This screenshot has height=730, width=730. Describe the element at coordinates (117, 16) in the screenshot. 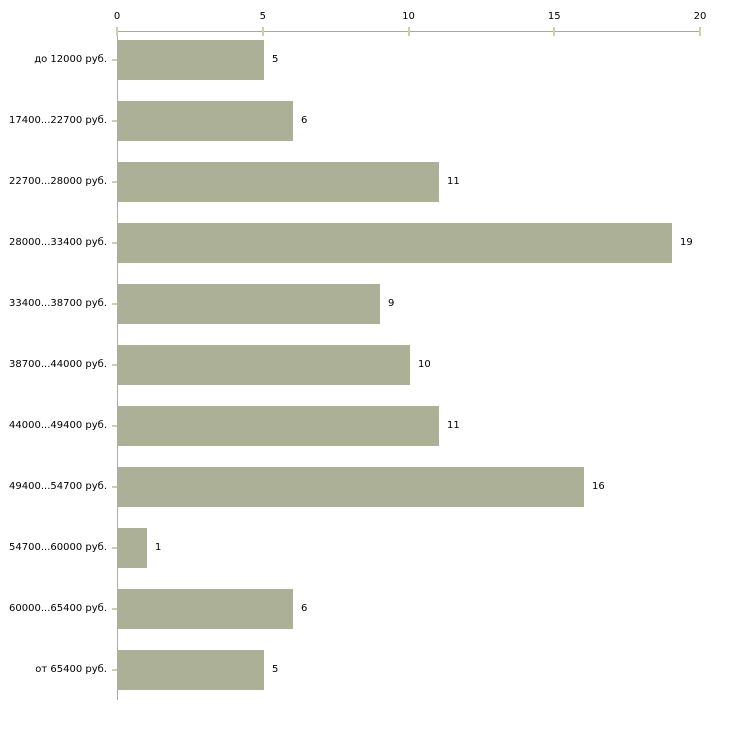

I see `x-tick-label: 0` at that location.